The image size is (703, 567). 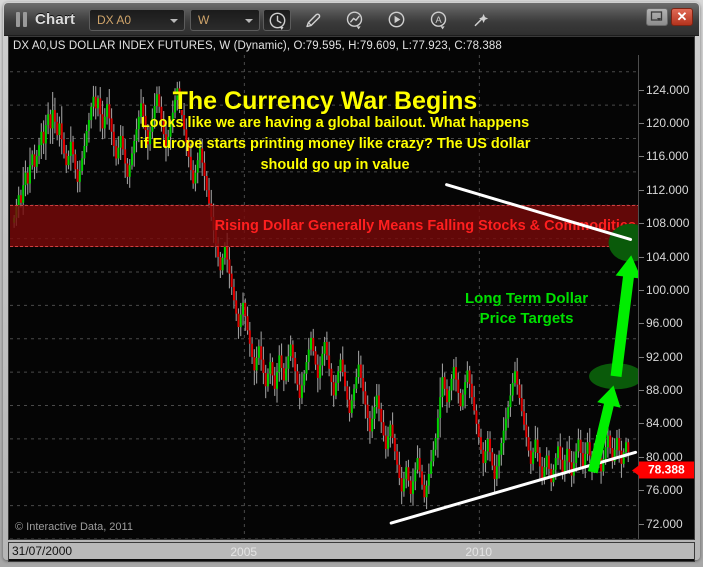 What do you see at coordinates (204, 20) in the screenshot?
I see `interval-value: W` at bounding box center [204, 20].